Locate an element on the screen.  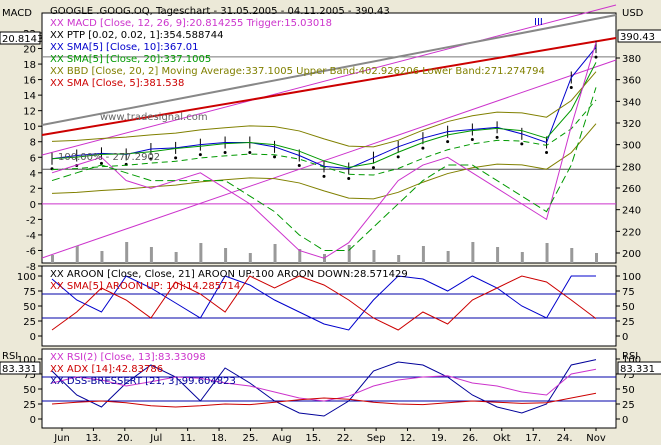
rsi-axis-title-left: RSI is located at coordinates (10, 356).